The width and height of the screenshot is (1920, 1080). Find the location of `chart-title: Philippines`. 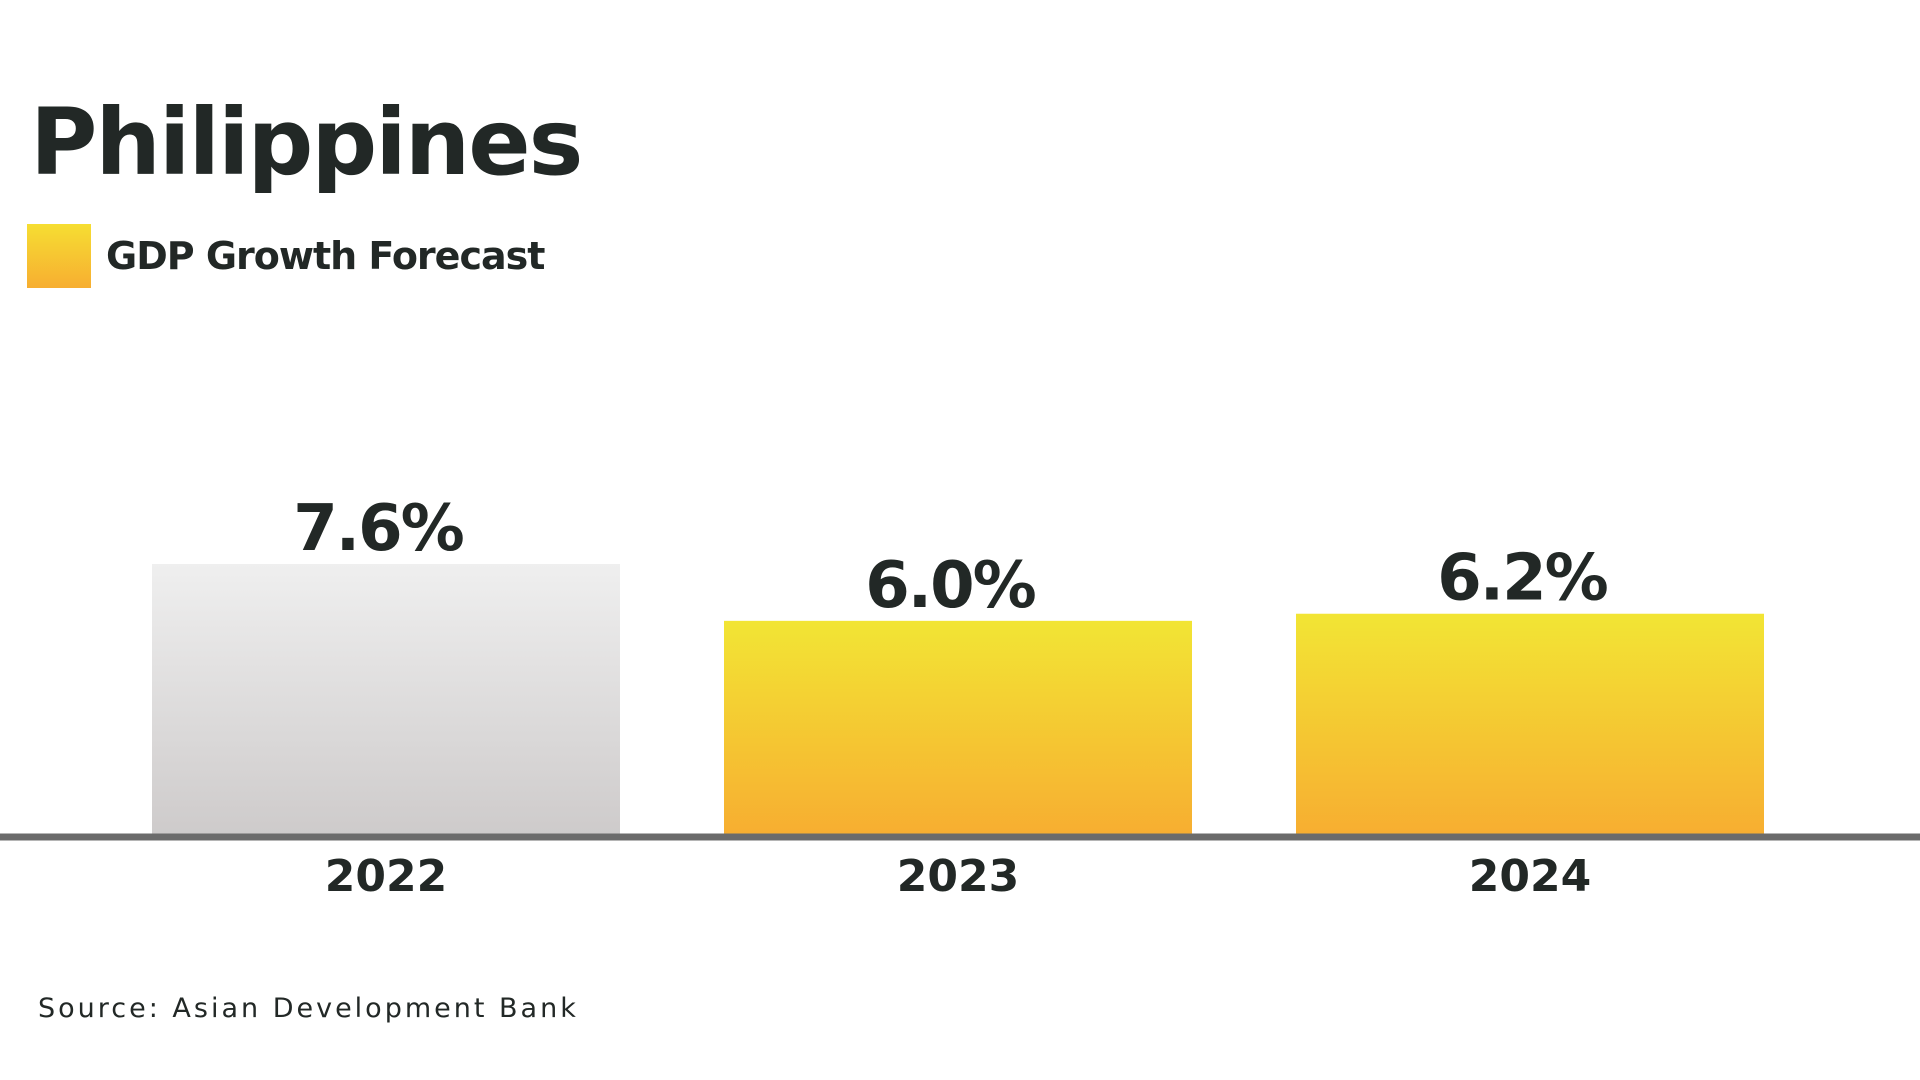

chart-title: Philippines is located at coordinates (306, 142).